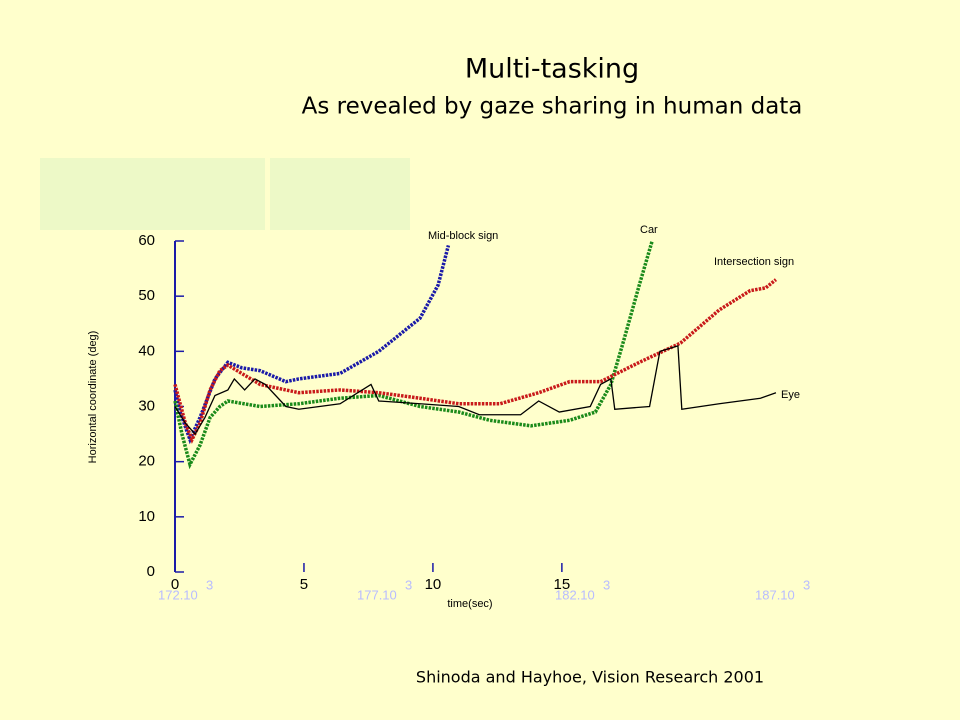 This screenshot has height=720, width=960. I want to click on ghost-label: 177.10, so click(377, 594).